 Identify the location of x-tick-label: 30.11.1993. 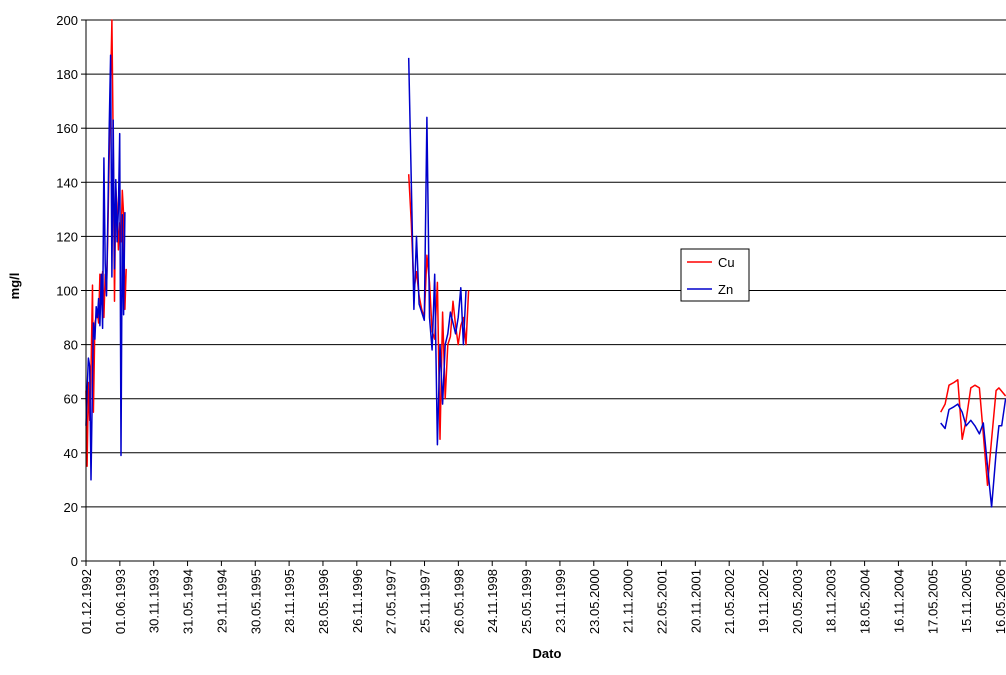
(154, 601).